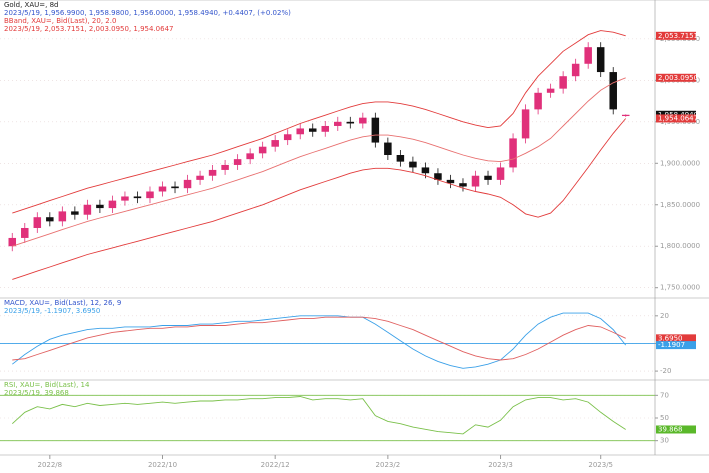 Image resolution: width=709 pixels, height=473 pixels. I want to click on y-tick-label: 70, so click(664, 395).